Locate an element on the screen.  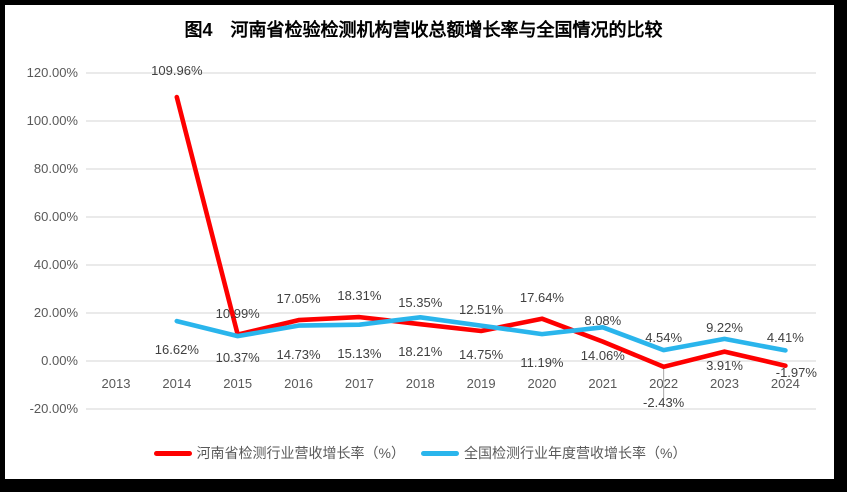
data-label: 10.37% is located at coordinates (237, 358).